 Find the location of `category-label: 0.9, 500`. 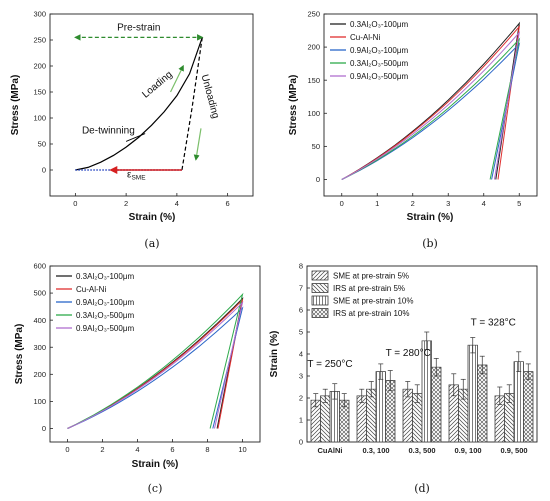

category-label: 0.9, 500 is located at coordinates (513, 450).